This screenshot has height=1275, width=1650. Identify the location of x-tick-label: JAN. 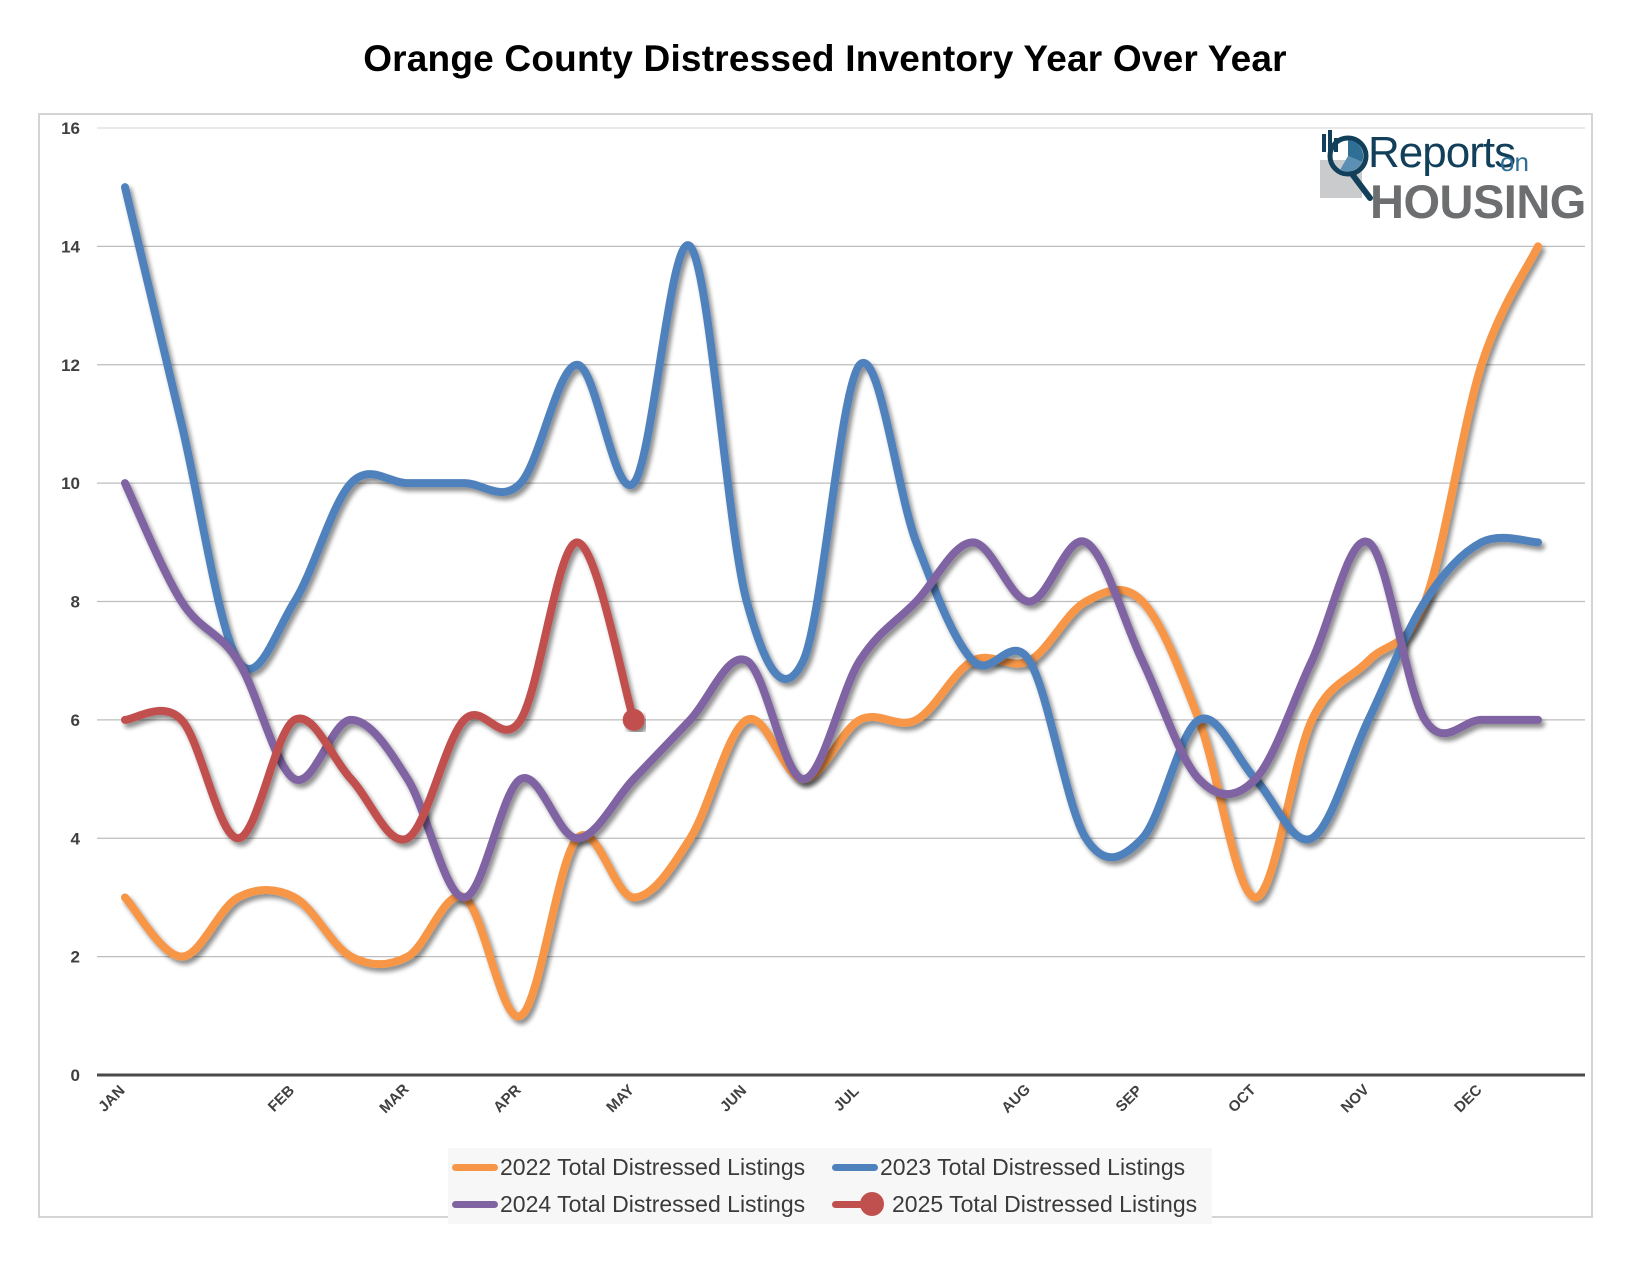
(111, 1098).